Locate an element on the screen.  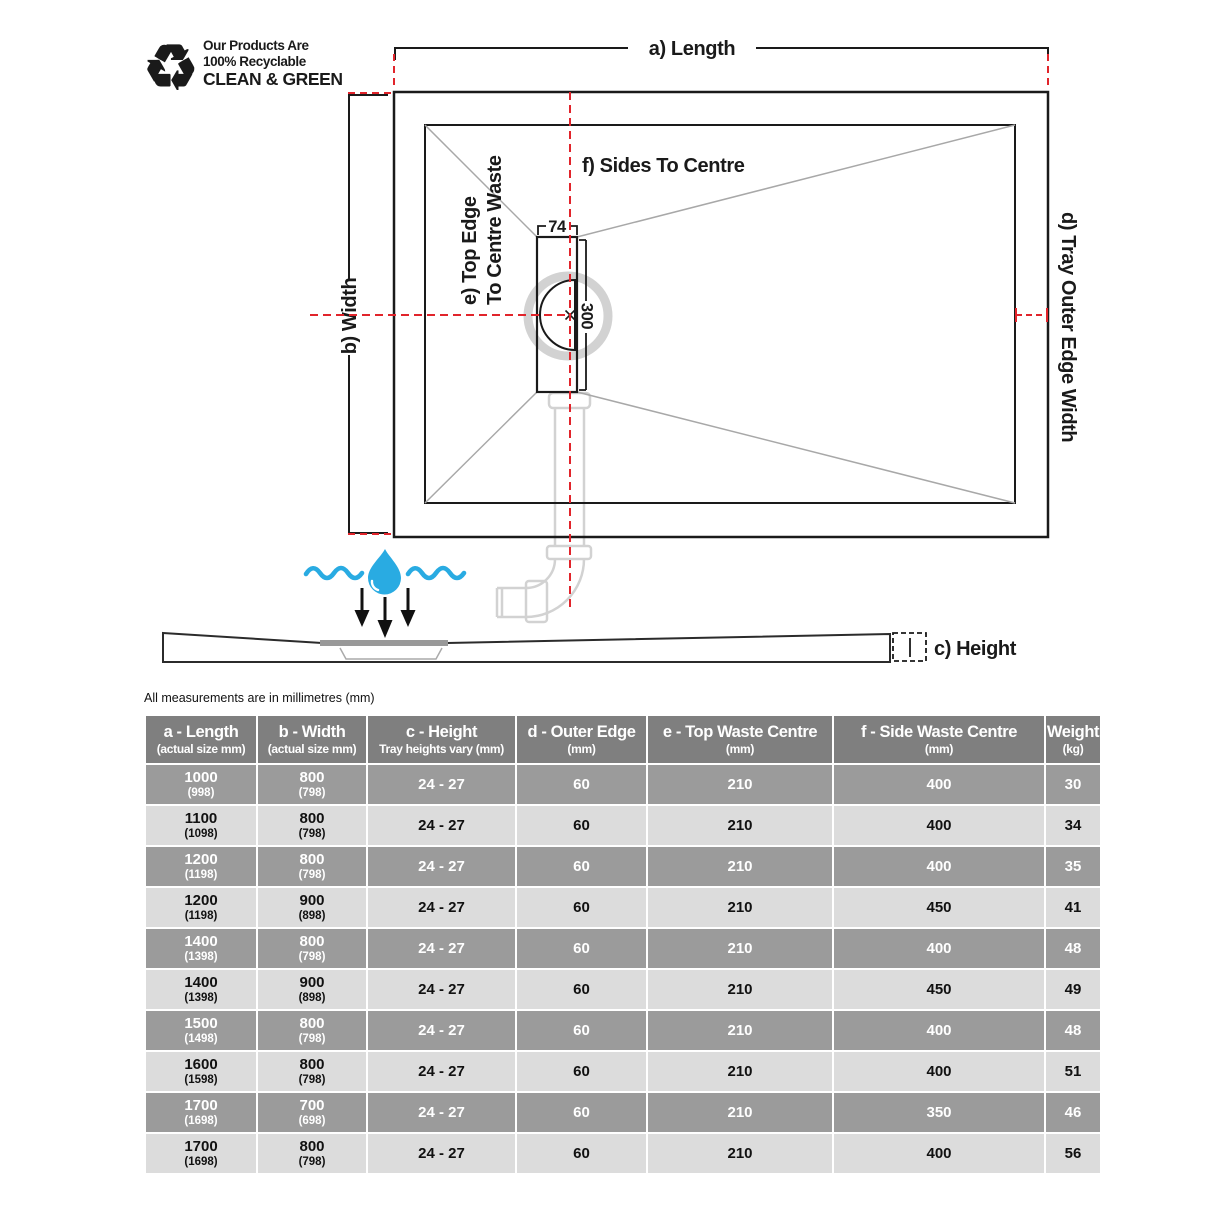
column-title: e - Top Waste Centre is located at coordinates (740, 731).